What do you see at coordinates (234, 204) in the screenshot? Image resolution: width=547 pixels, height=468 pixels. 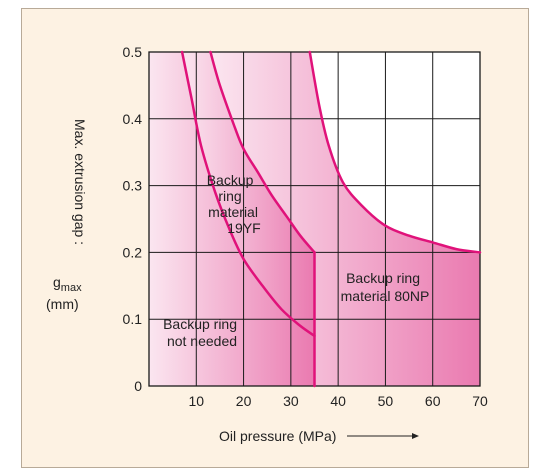 I see `region-label-19yf: Backup ring material 19YF` at bounding box center [234, 204].